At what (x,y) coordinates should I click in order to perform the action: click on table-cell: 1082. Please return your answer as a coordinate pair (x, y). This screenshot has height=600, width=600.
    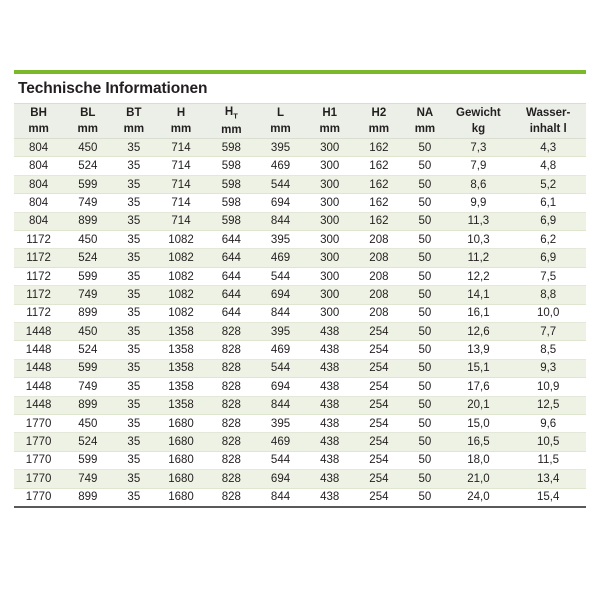
    Looking at the image, I should click on (181, 277).